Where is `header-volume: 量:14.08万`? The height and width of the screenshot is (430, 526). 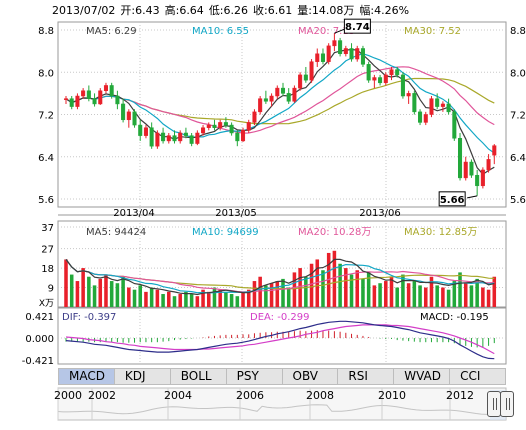 header-volume: 量:14.08万 is located at coordinates (326, 10).